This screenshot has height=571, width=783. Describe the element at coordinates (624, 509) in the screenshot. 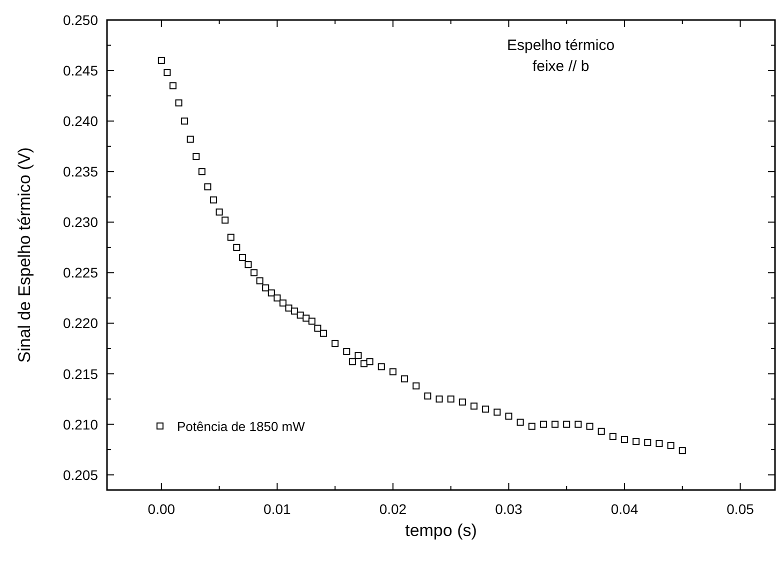

I see `x-tick-label: 0.04` at that location.